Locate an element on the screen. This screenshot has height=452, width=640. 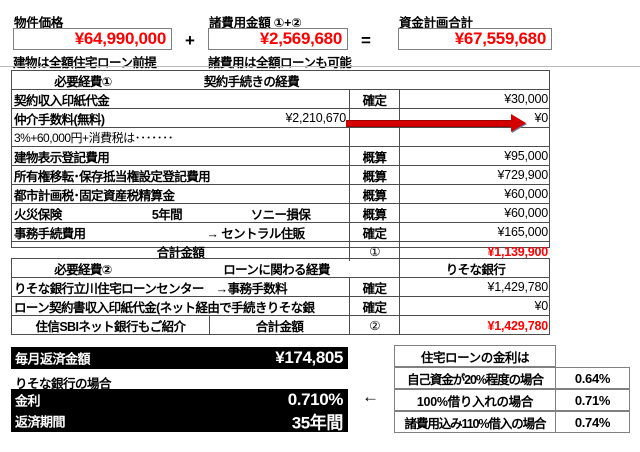
row-amount: ¥729,900 is located at coordinates (475, 175).